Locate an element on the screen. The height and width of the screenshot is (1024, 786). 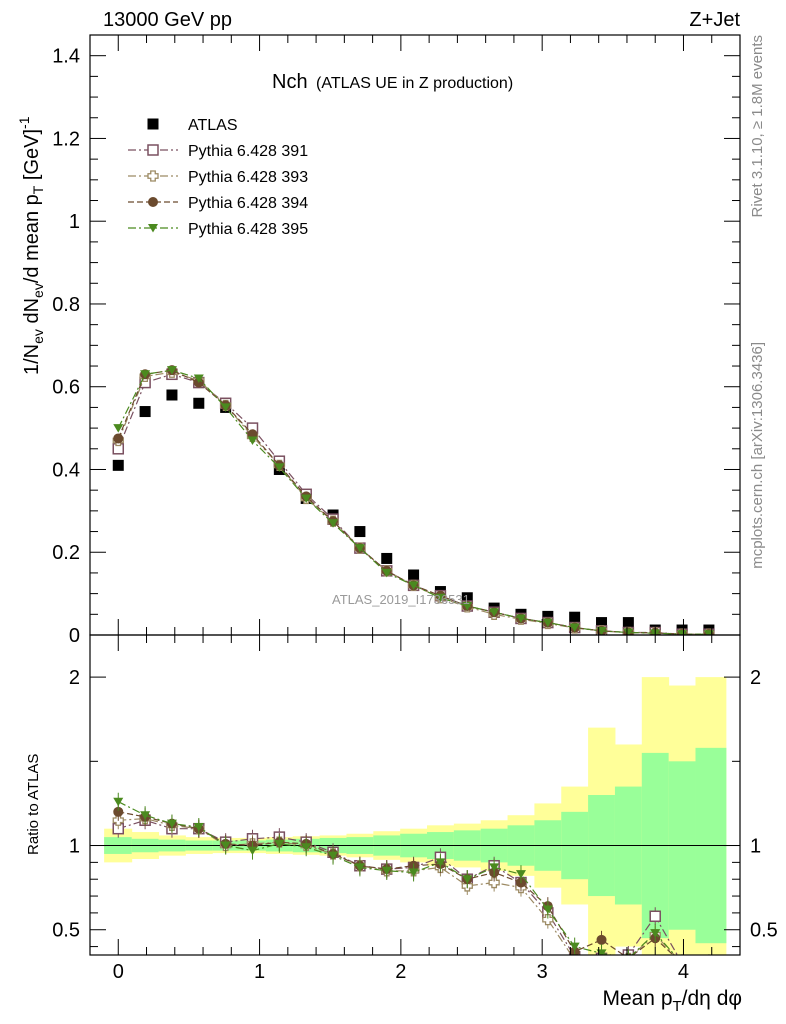
legend-label: ATLAS is located at coordinates (213, 125).